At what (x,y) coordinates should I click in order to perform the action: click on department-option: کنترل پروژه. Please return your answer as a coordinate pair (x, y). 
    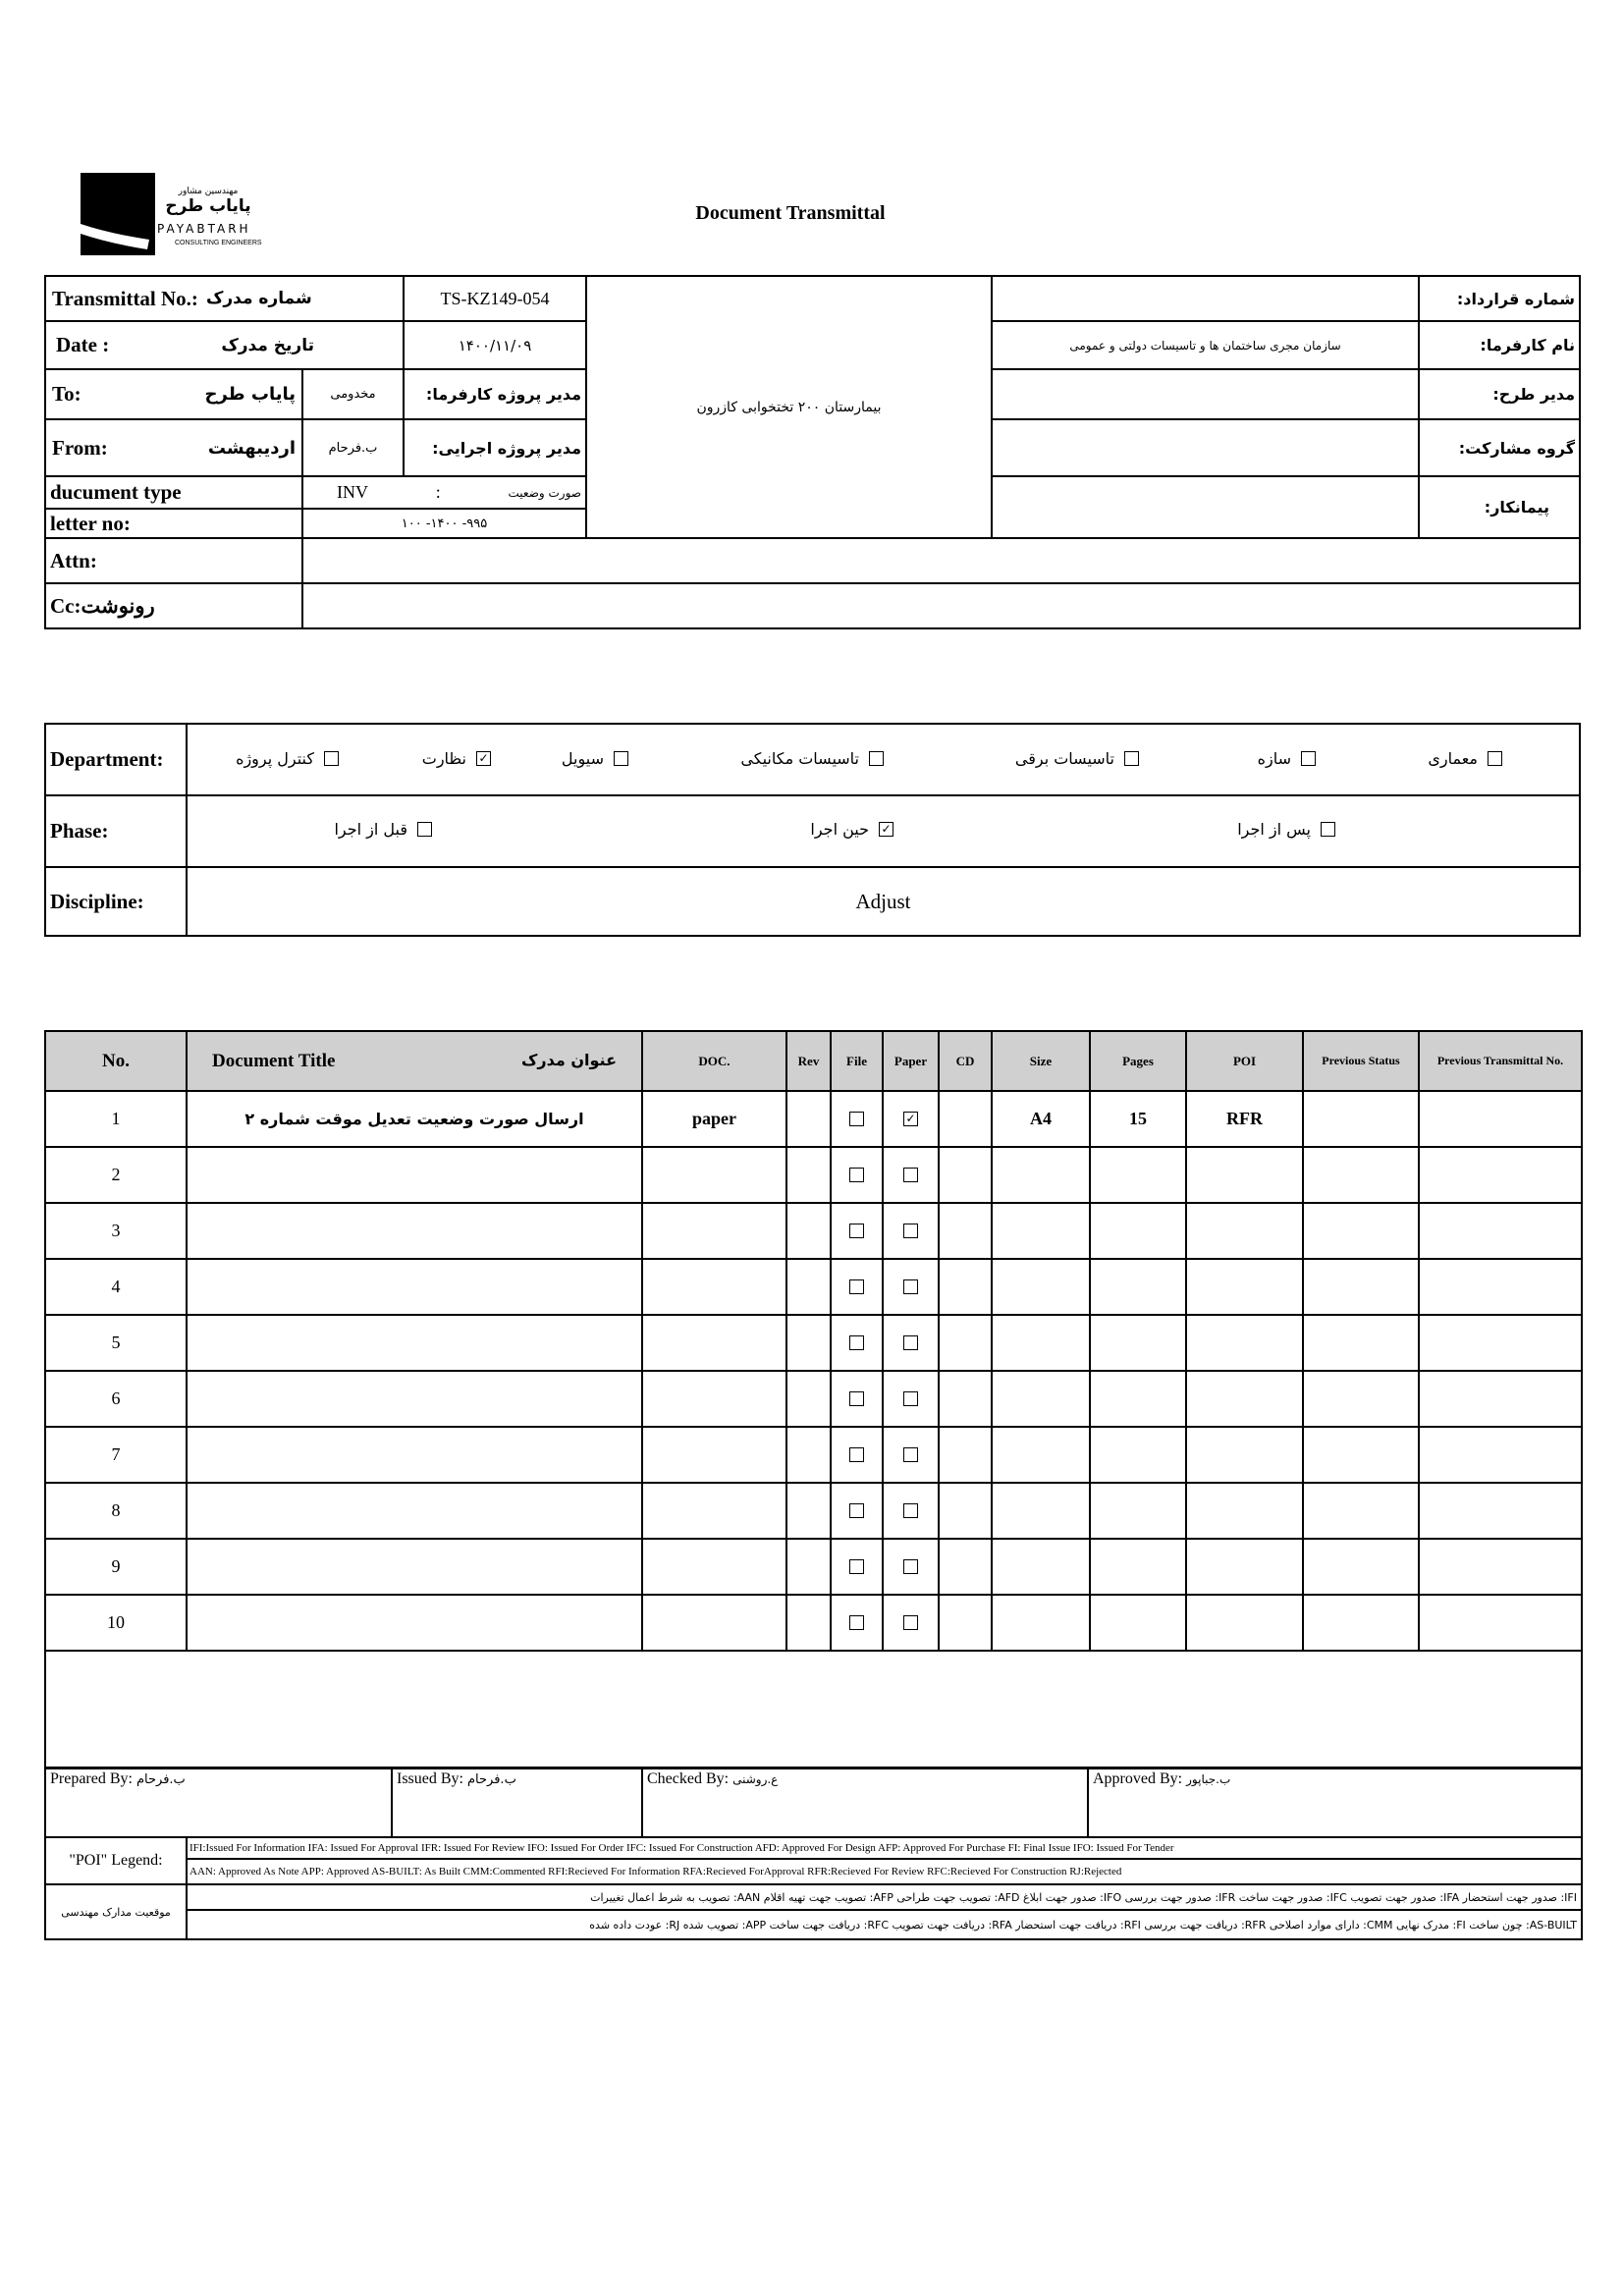
    Looking at the image, I should click on (287, 758).